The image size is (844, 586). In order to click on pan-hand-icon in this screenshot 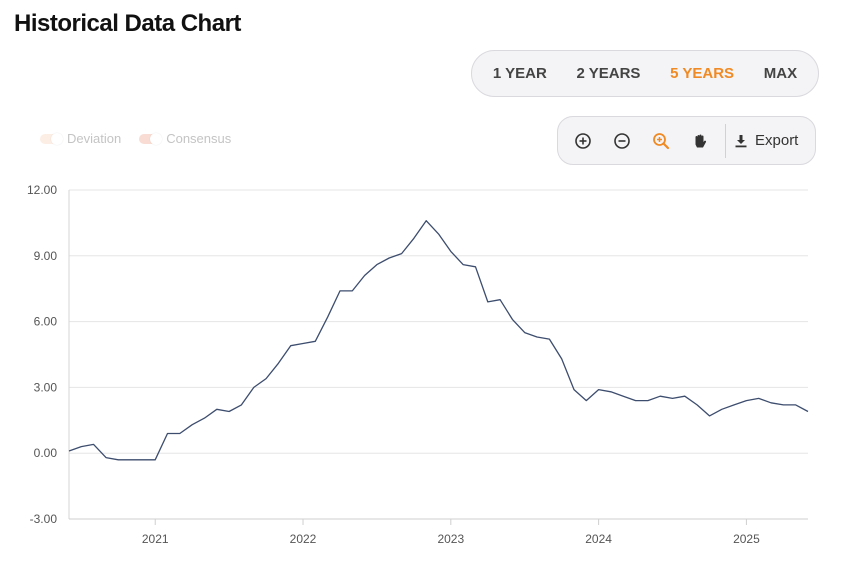, I will do `click(700, 140)`.